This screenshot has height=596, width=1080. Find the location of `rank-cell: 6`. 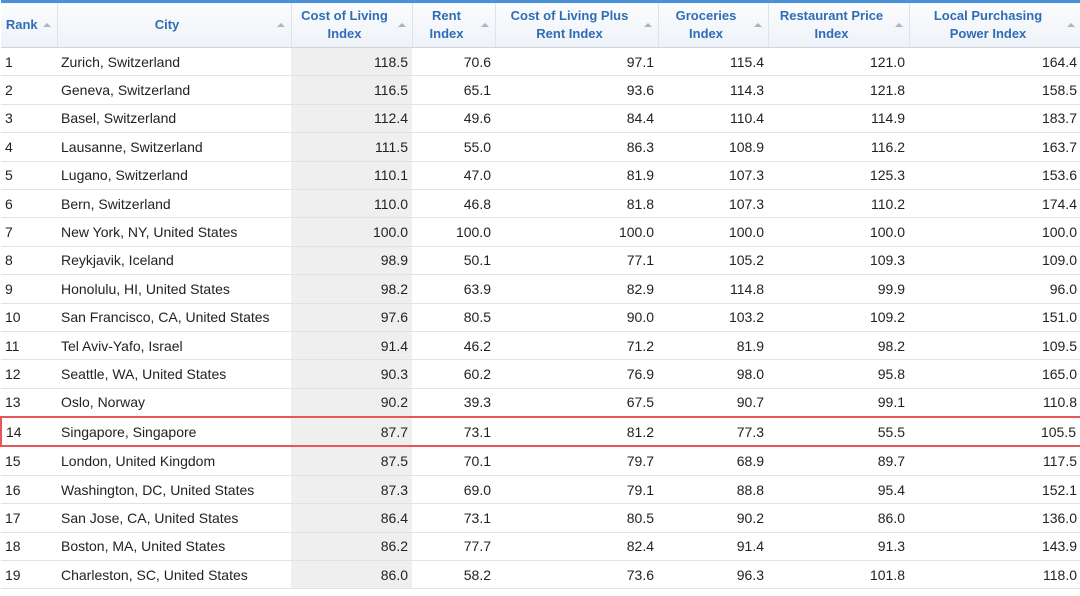

rank-cell: 6 is located at coordinates (29, 204).